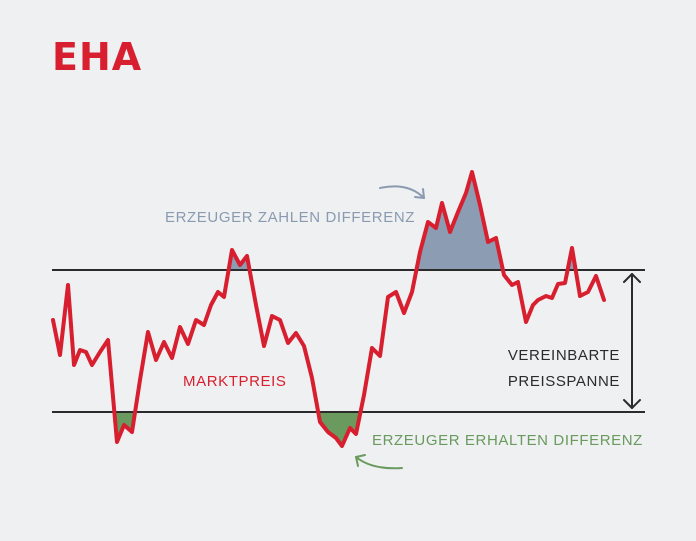 The height and width of the screenshot is (541, 696). I want to click on agreed-range-label-line2: PREISSPANNE, so click(564, 381).